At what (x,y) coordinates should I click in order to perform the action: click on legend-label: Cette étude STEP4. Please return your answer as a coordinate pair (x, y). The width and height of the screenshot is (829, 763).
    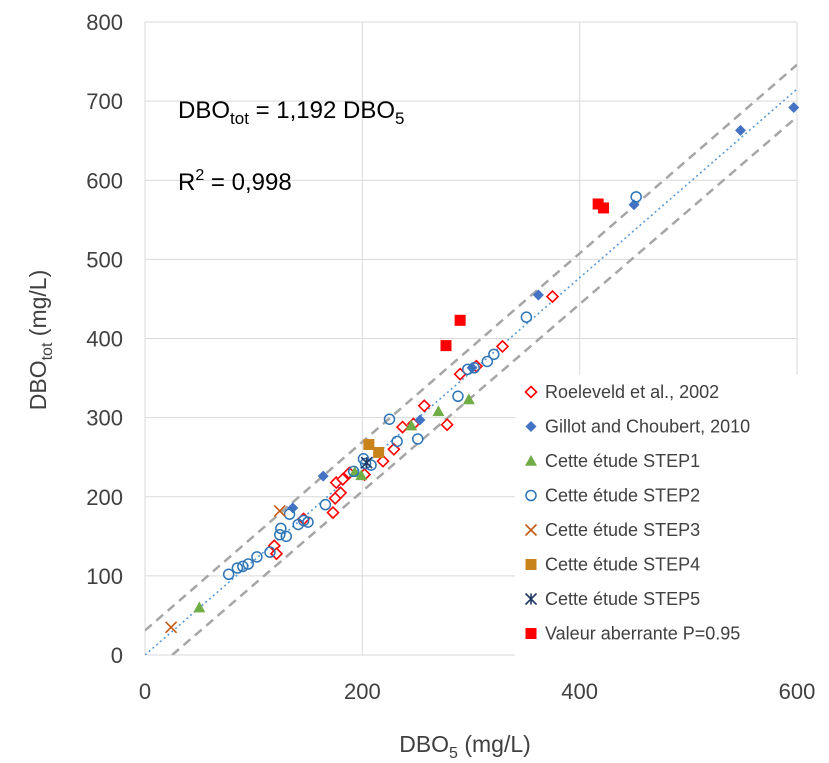
    Looking at the image, I should click on (622, 565).